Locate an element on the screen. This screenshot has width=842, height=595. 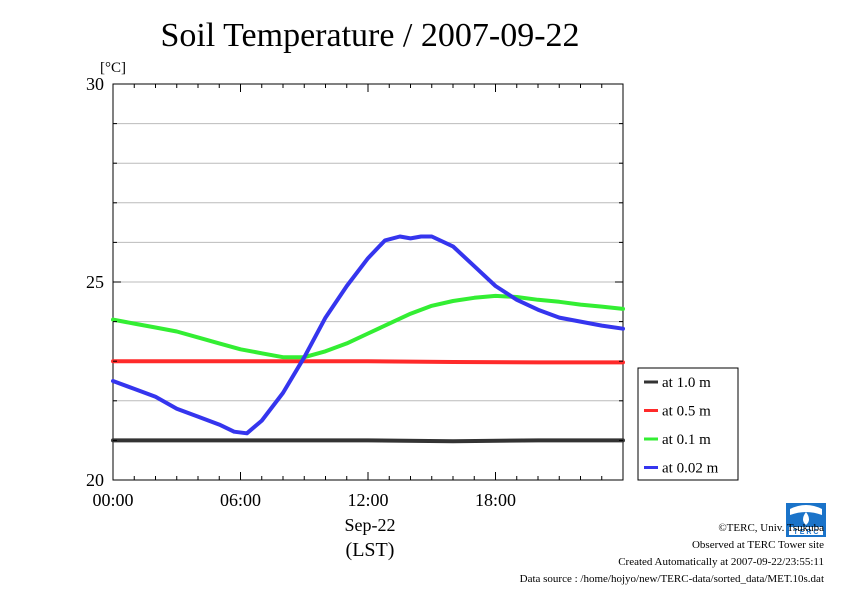
x-axis-date-label: Sep-22 is located at coordinates (370, 525).